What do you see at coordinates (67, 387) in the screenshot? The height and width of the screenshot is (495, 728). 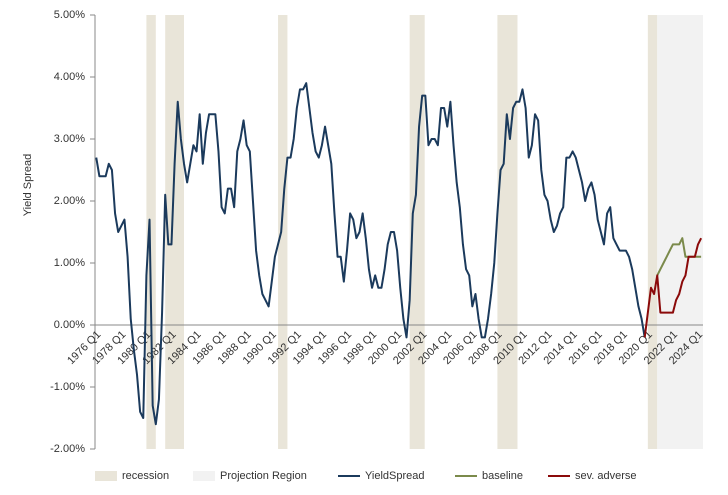 I see `y-tick-label: -1.00%` at bounding box center [67, 387].